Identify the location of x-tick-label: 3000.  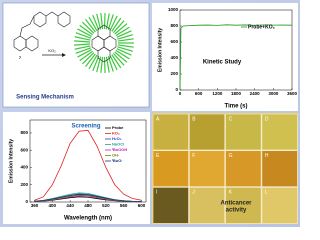
(273, 93).